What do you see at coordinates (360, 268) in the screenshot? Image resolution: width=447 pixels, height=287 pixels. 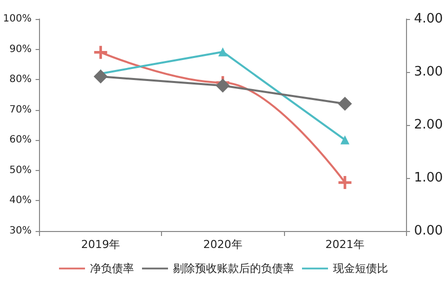 I see `legend-label: 现金短债比` at bounding box center [360, 268].